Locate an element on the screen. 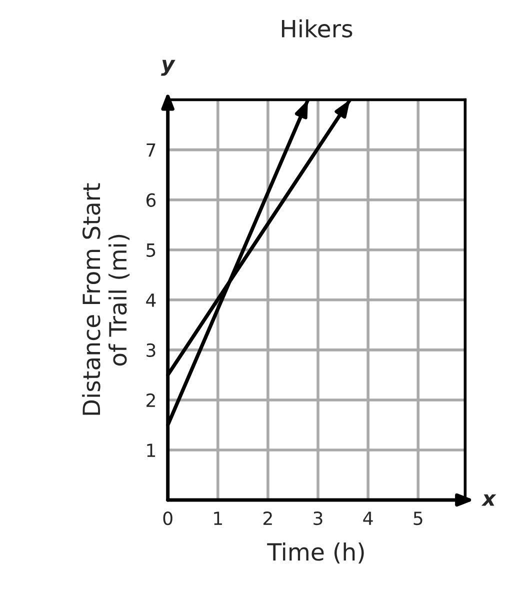 The image size is (518, 601). x-tick-label: 5 is located at coordinates (418, 519).